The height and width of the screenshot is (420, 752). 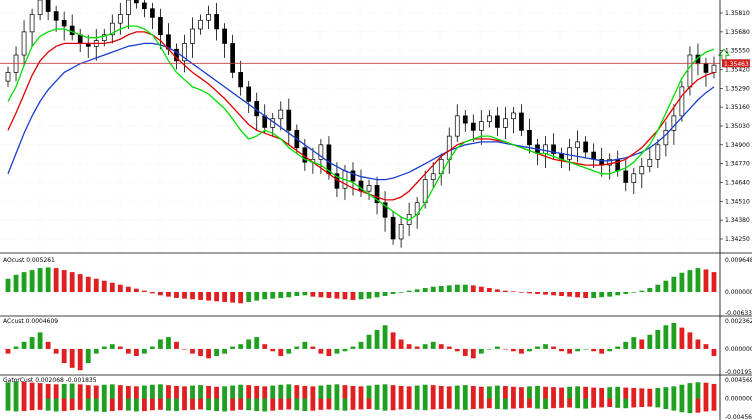 What do you see at coordinates (736, 63) in the screenshot?
I see `current-price-badge: 1.35463` at bounding box center [736, 63].